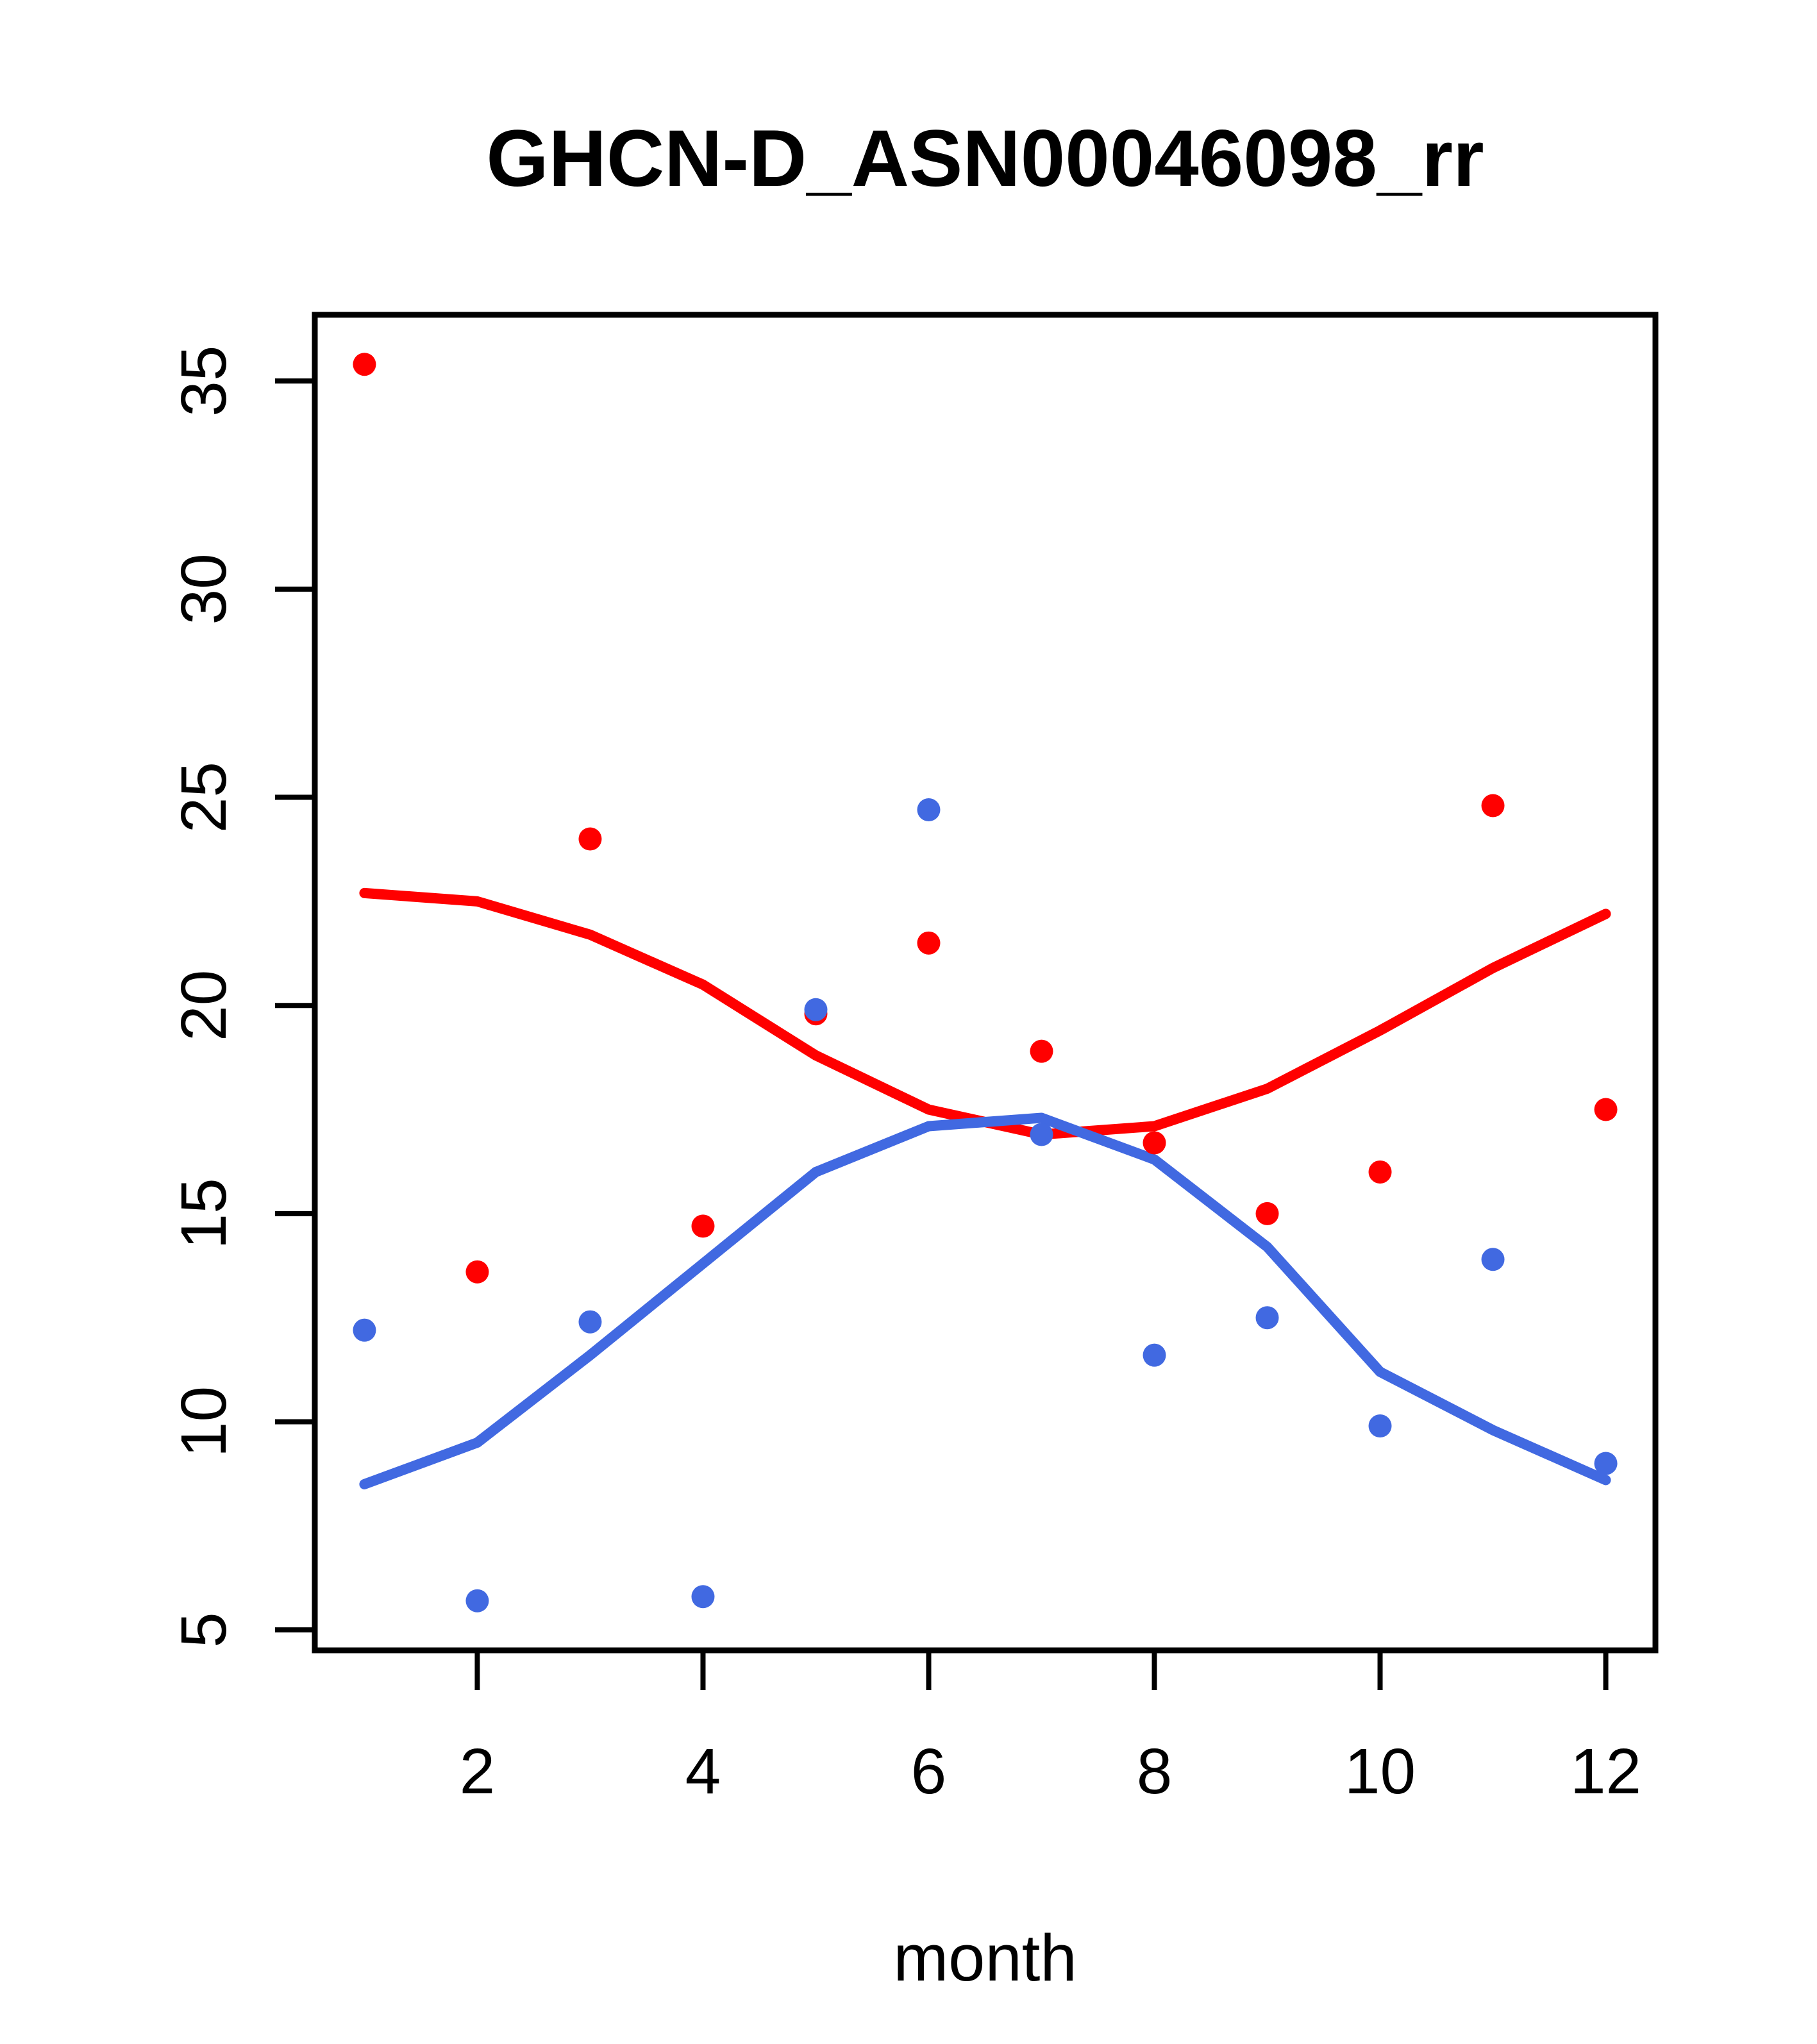  Describe the element at coordinates (1155, 1772) in the screenshot. I see `x-tick-label-8: 8` at that location.